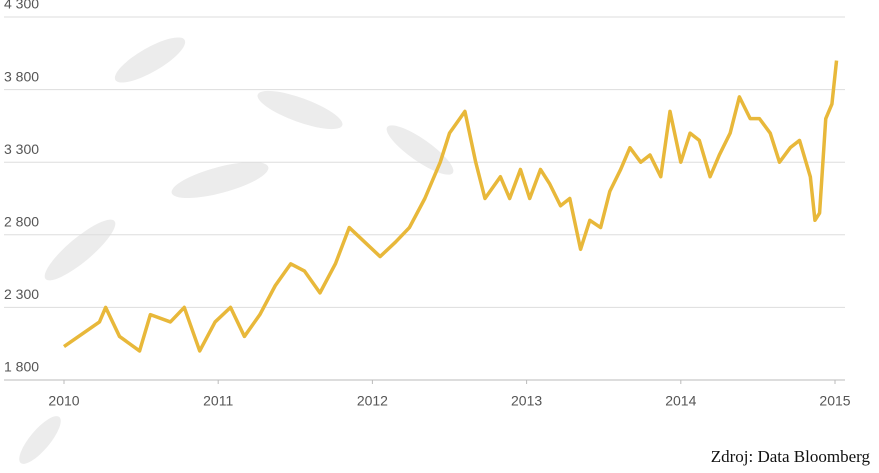 The image size is (879, 473). Describe the element at coordinates (21, 367) in the screenshot. I see `y-tick-label: 1 800` at that location.